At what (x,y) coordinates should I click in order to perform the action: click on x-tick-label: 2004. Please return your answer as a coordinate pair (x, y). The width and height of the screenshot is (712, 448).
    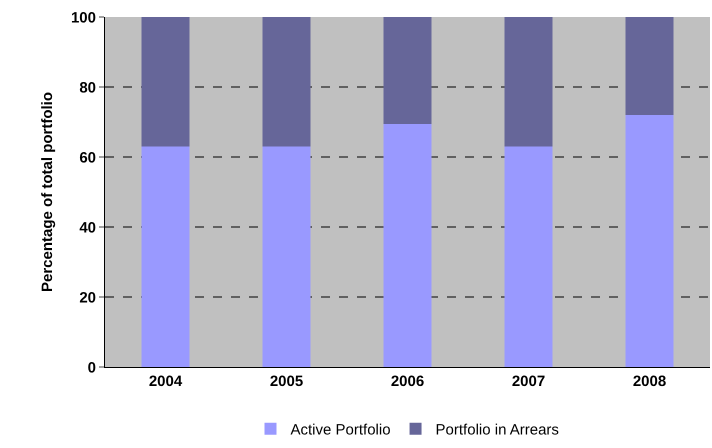
    Looking at the image, I should click on (165, 381).